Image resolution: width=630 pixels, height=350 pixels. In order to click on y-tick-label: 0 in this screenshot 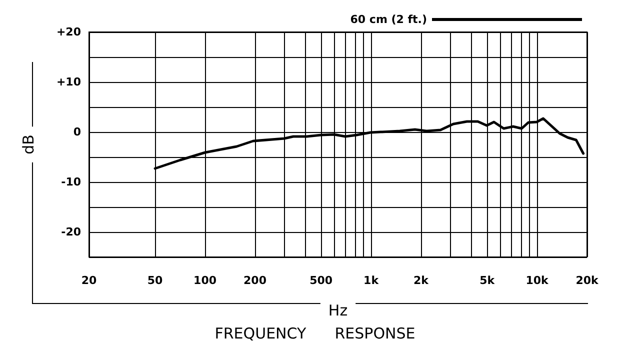, I will do `click(77, 132)`.